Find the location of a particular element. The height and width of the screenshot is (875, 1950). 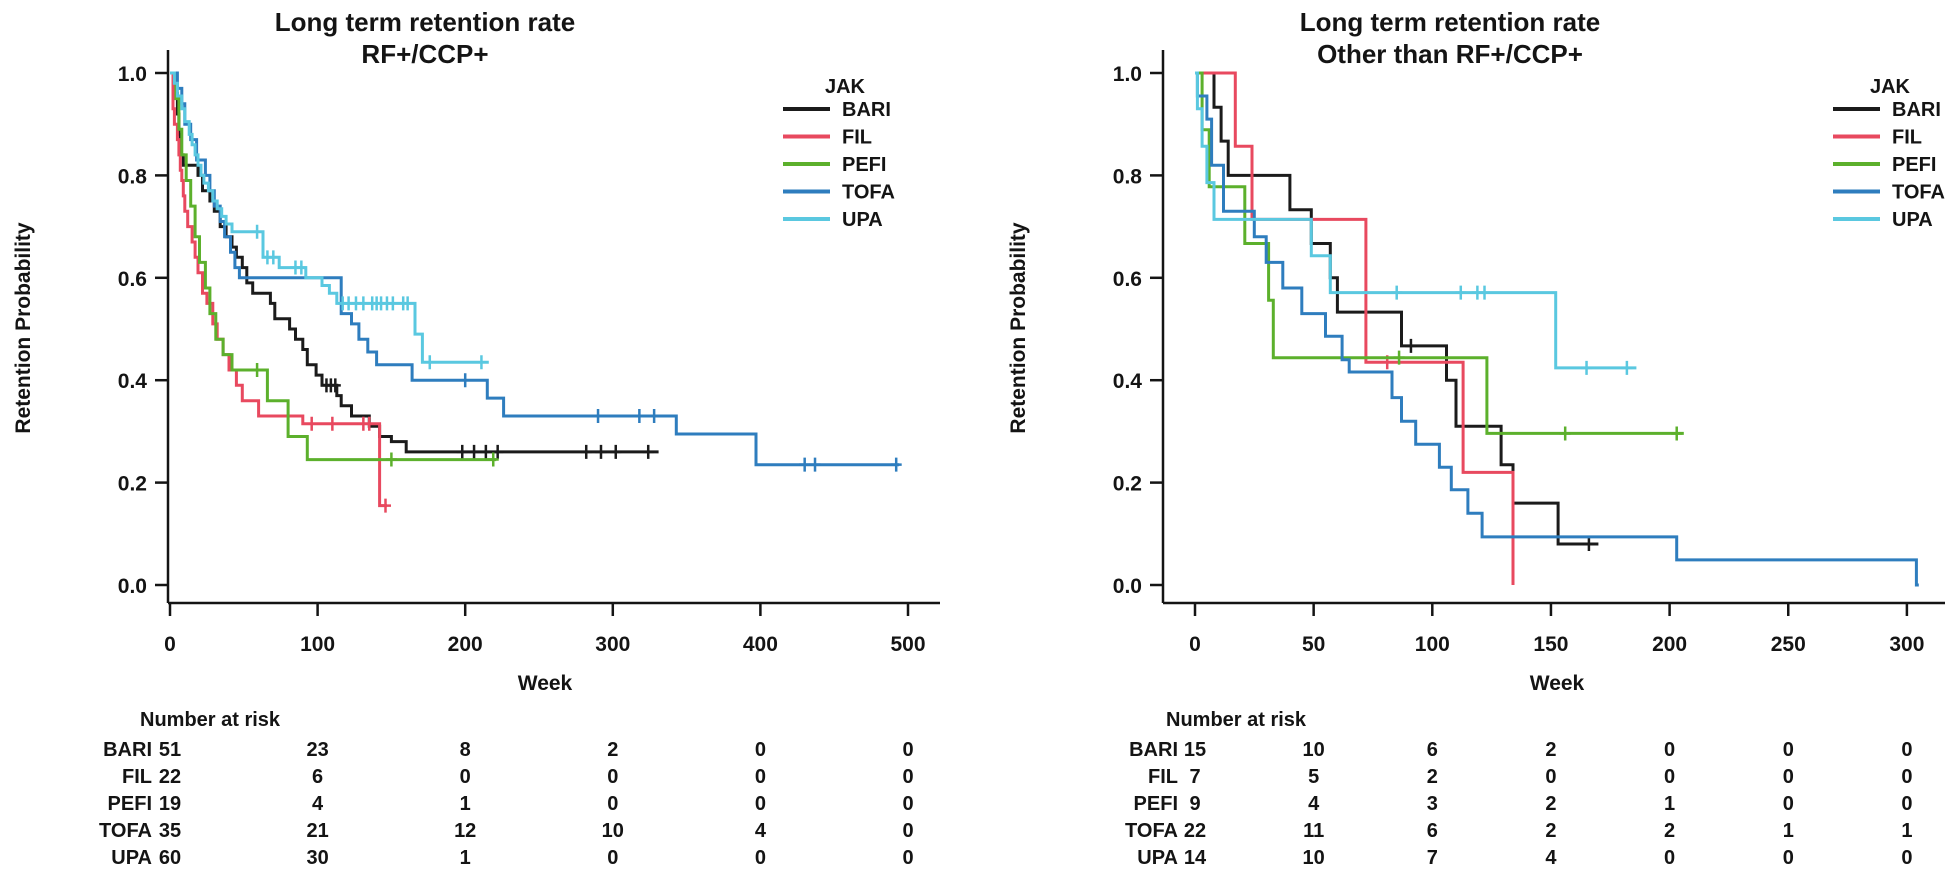

panel-left-title-line1: Long term retention rate is located at coordinates (425, 22).